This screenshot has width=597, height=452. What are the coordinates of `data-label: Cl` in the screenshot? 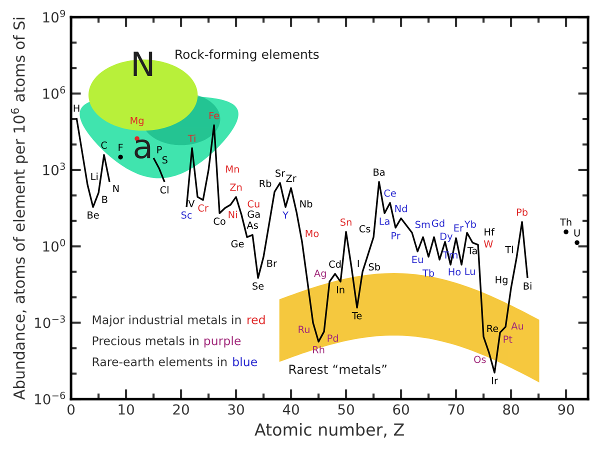 It's located at (164, 190).